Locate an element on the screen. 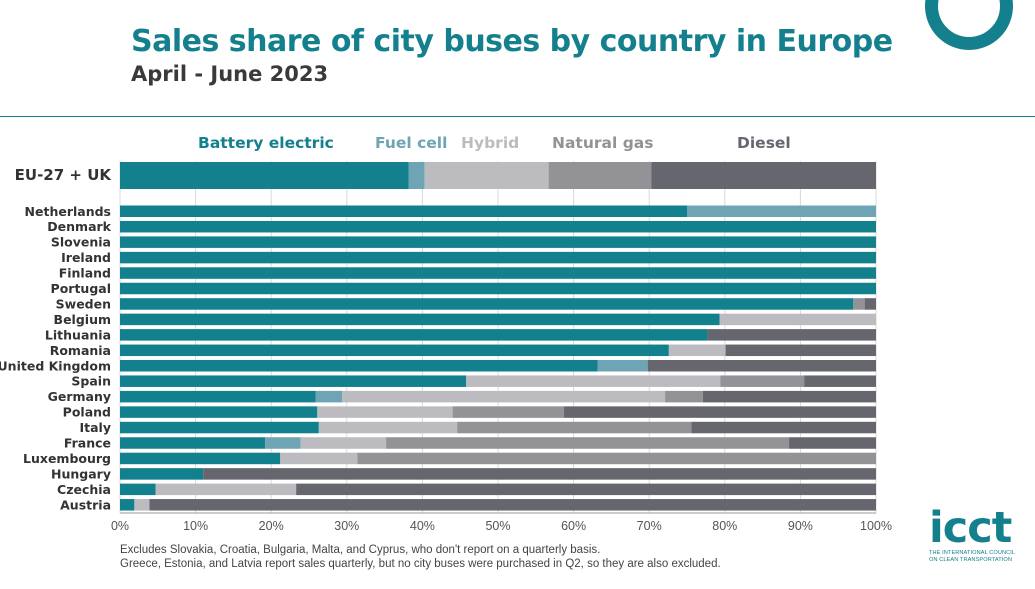  category-label: Denmark is located at coordinates (79, 226).